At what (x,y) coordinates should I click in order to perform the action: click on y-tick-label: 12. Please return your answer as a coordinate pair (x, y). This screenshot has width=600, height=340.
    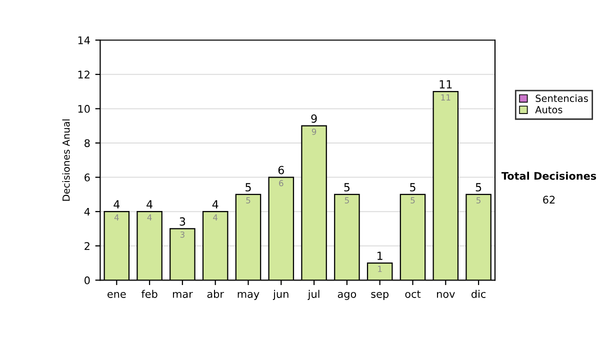
    Looking at the image, I should click on (84, 74).